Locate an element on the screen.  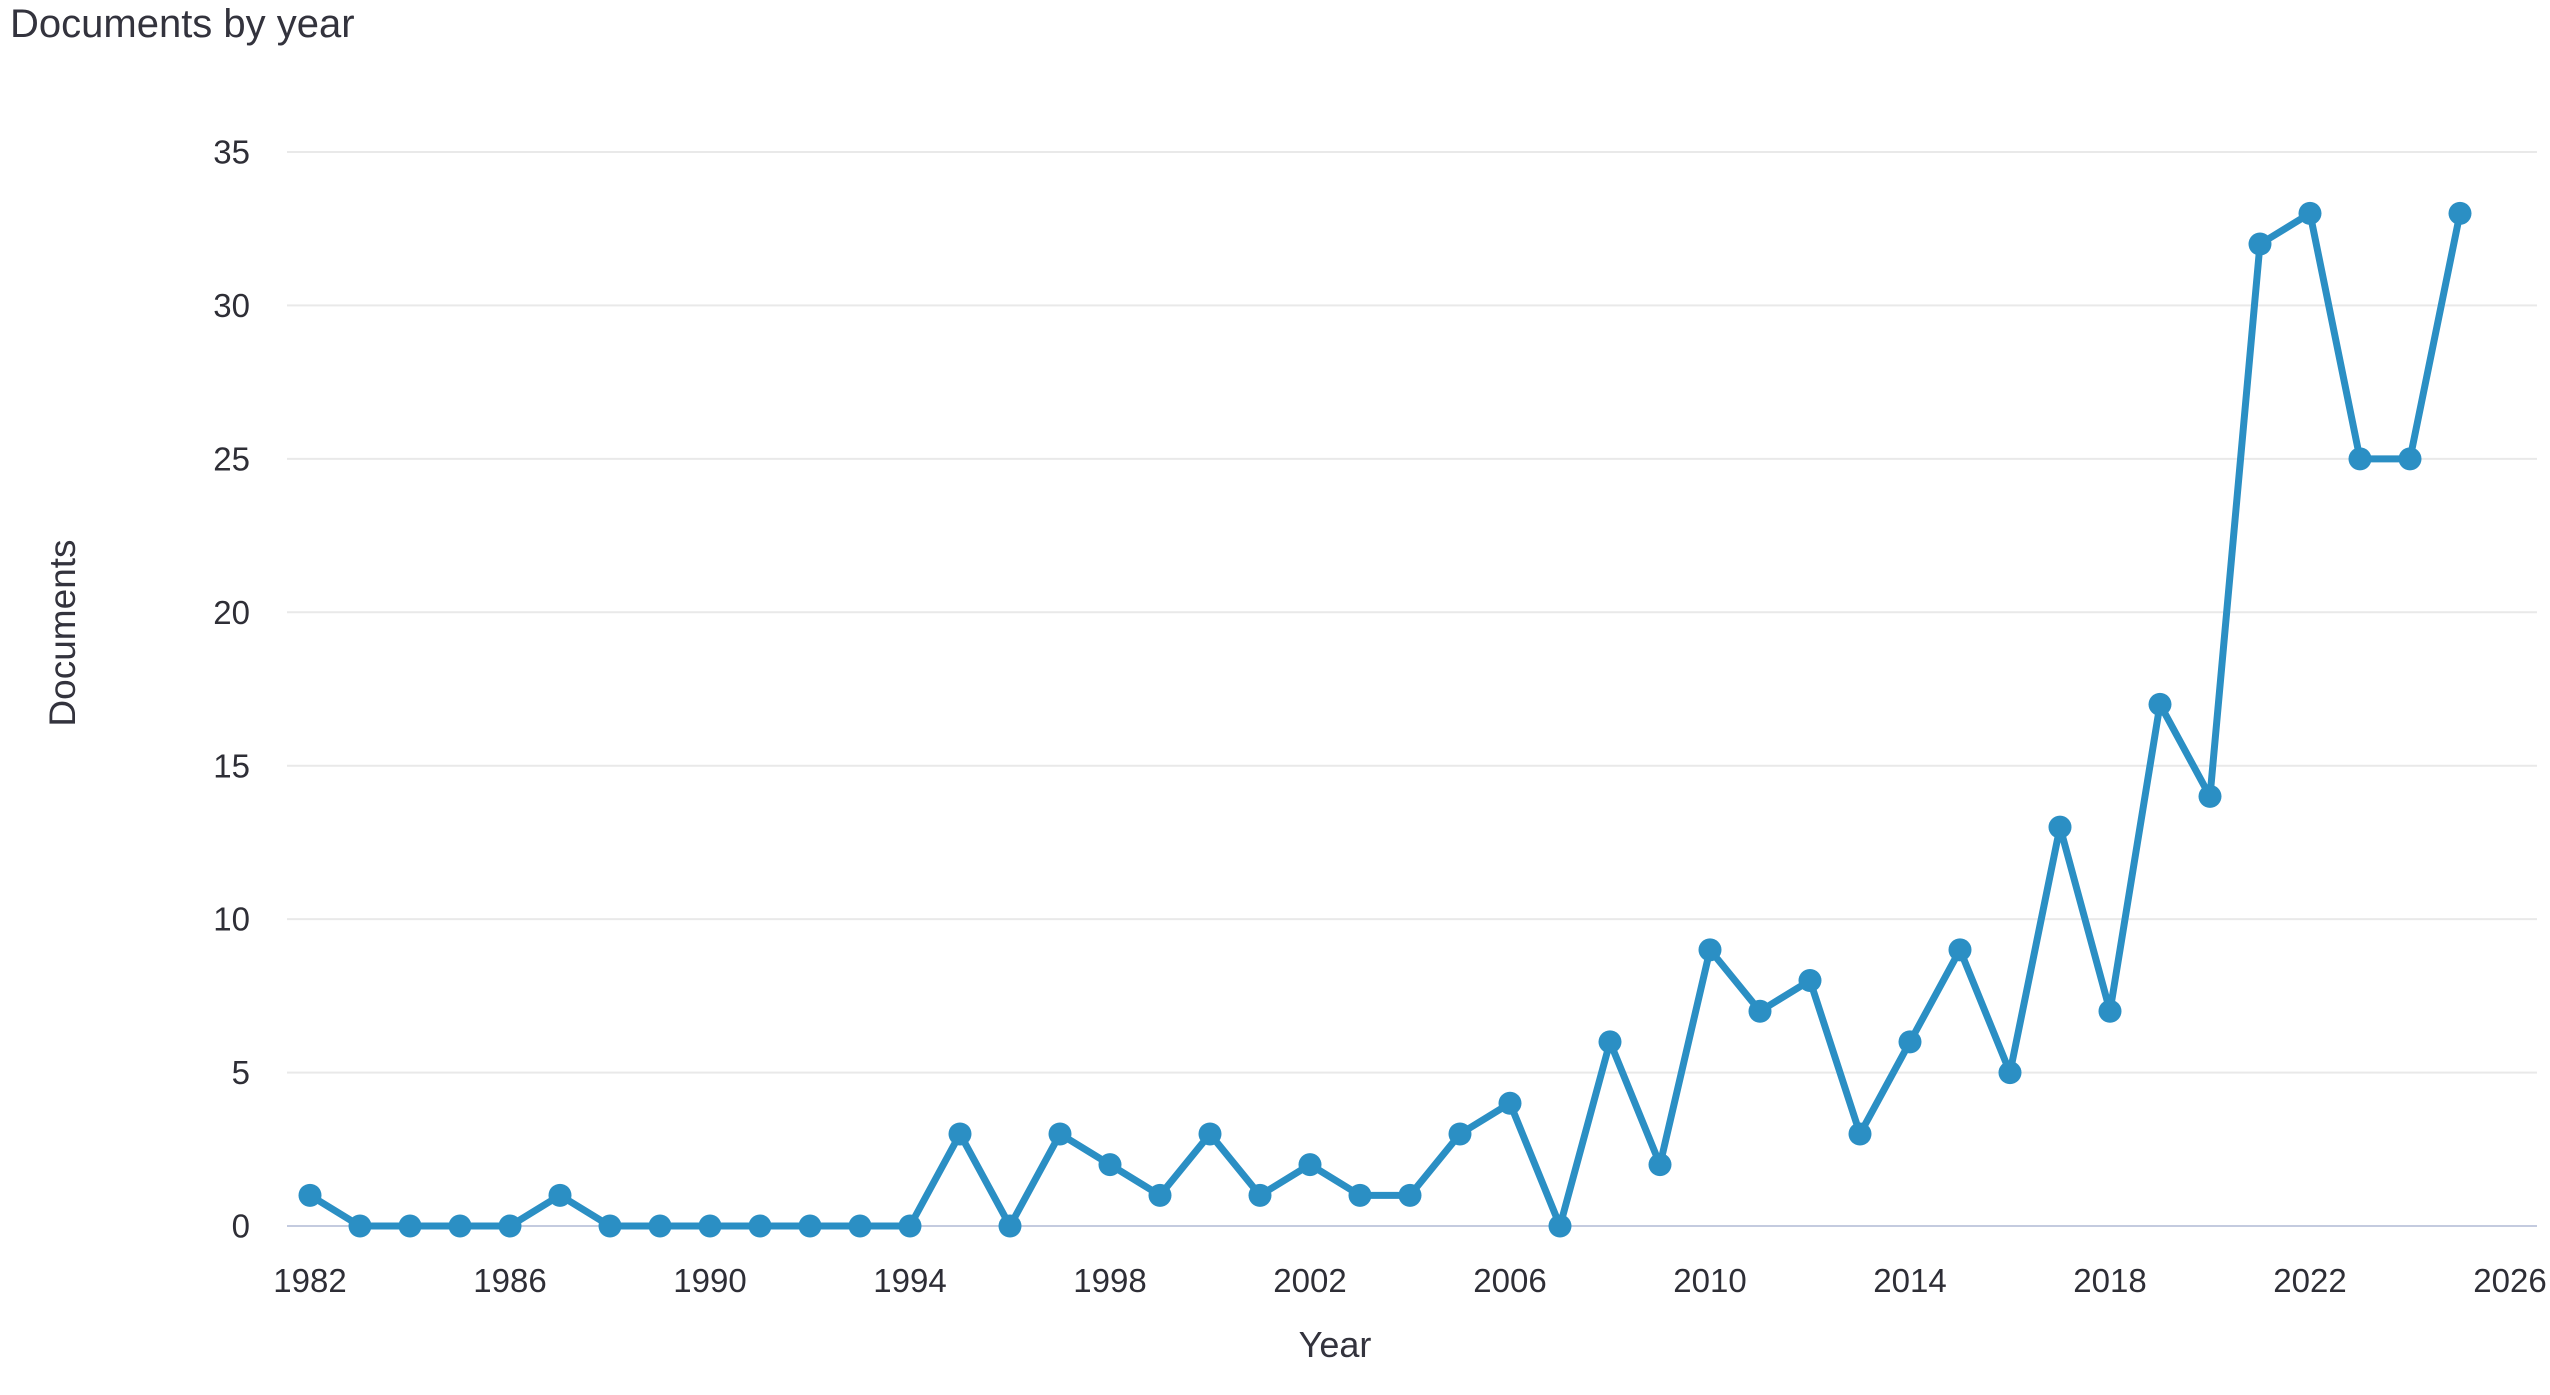
y-tick-label: 25 is located at coordinates (231, 458).